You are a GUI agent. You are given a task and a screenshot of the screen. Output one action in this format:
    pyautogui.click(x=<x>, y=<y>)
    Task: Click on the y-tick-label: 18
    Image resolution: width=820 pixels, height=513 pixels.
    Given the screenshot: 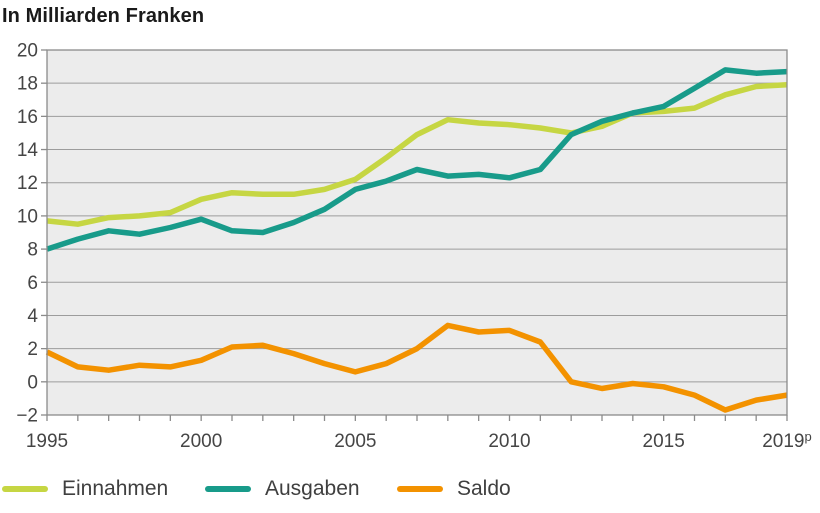 What is the action you would take?
    pyautogui.click(x=27, y=84)
    